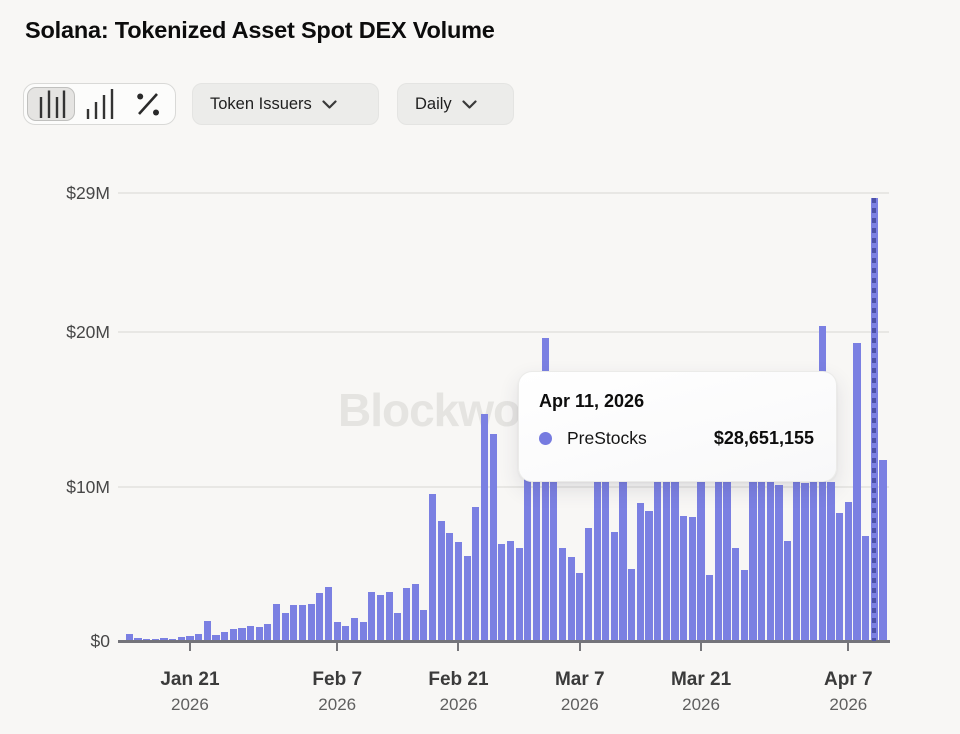 The width and height of the screenshot is (960, 734). What do you see at coordinates (99, 104) in the screenshot?
I see `chart-type-ascending-bars-button` at bounding box center [99, 104].